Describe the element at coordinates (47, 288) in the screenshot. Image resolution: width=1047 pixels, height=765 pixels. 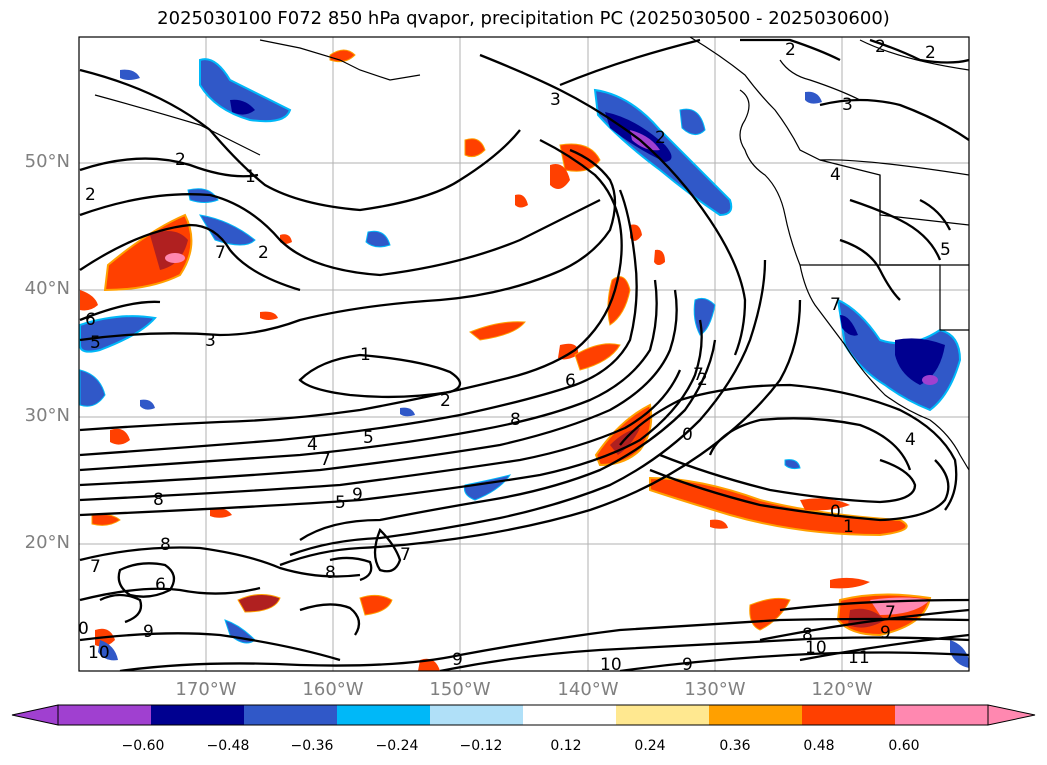
I see `lat-label-40n: 40°N` at that location.